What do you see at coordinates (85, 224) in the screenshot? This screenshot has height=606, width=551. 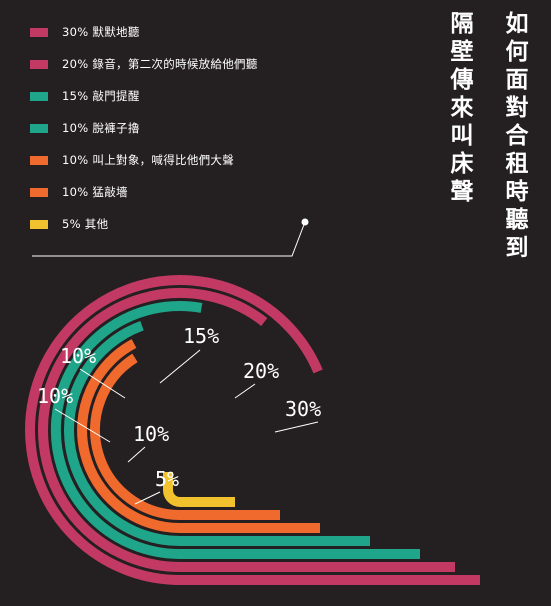 I see `legend-label: 5% 其他` at bounding box center [85, 224].